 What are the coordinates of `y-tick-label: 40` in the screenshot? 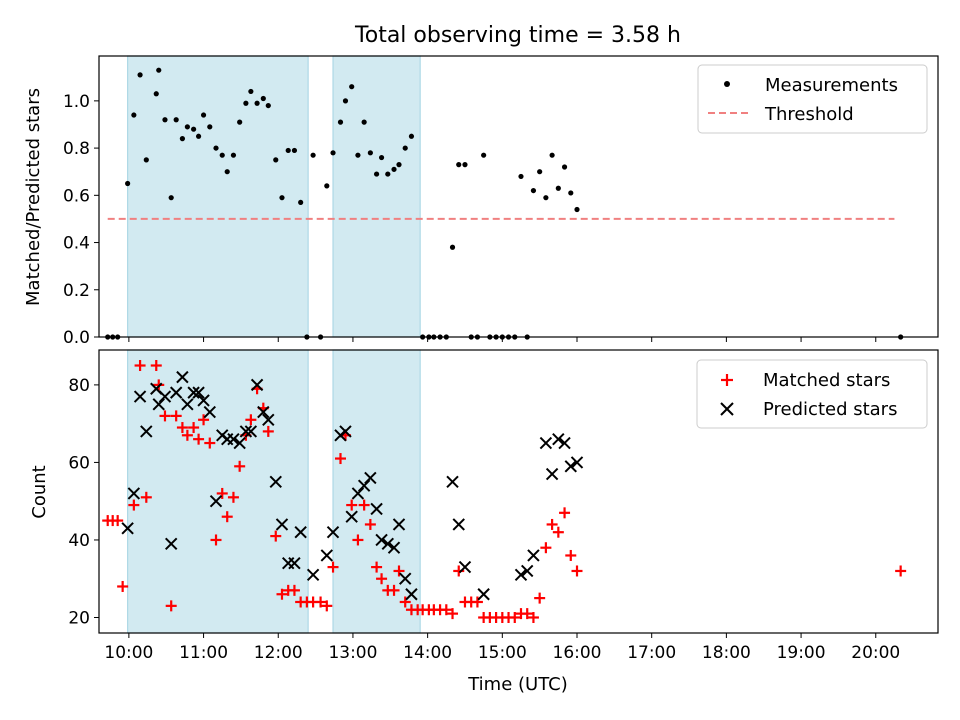 It's located at (79, 541).